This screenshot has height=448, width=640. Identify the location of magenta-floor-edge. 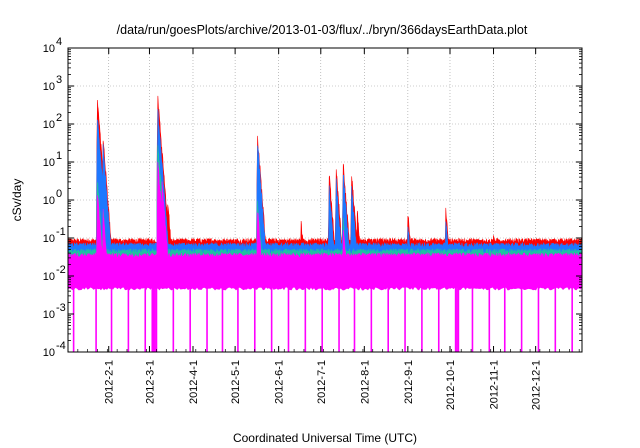
(325, 288).